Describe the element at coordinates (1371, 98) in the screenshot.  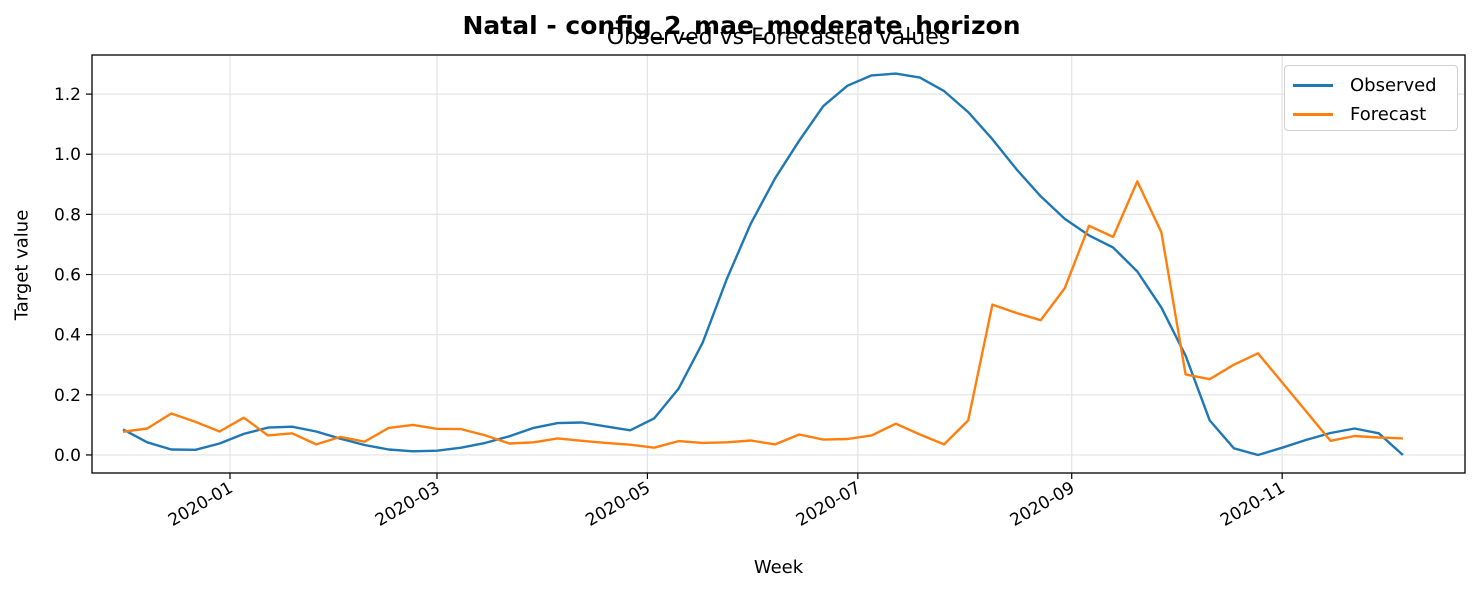
I see `legend: Observed Forecast` at that location.